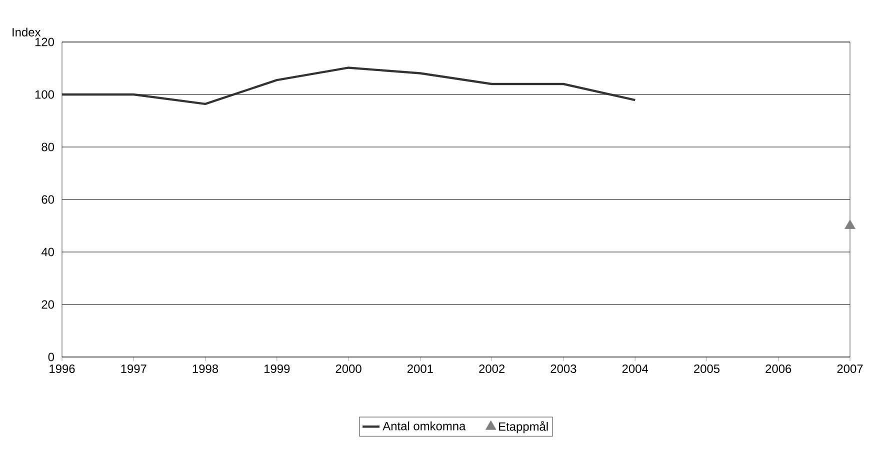 This screenshot has height=475, width=877. What do you see at coordinates (707, 368) in the screenshot?
I see `x-tick-label: 2005` at bounding box center [707, 368].